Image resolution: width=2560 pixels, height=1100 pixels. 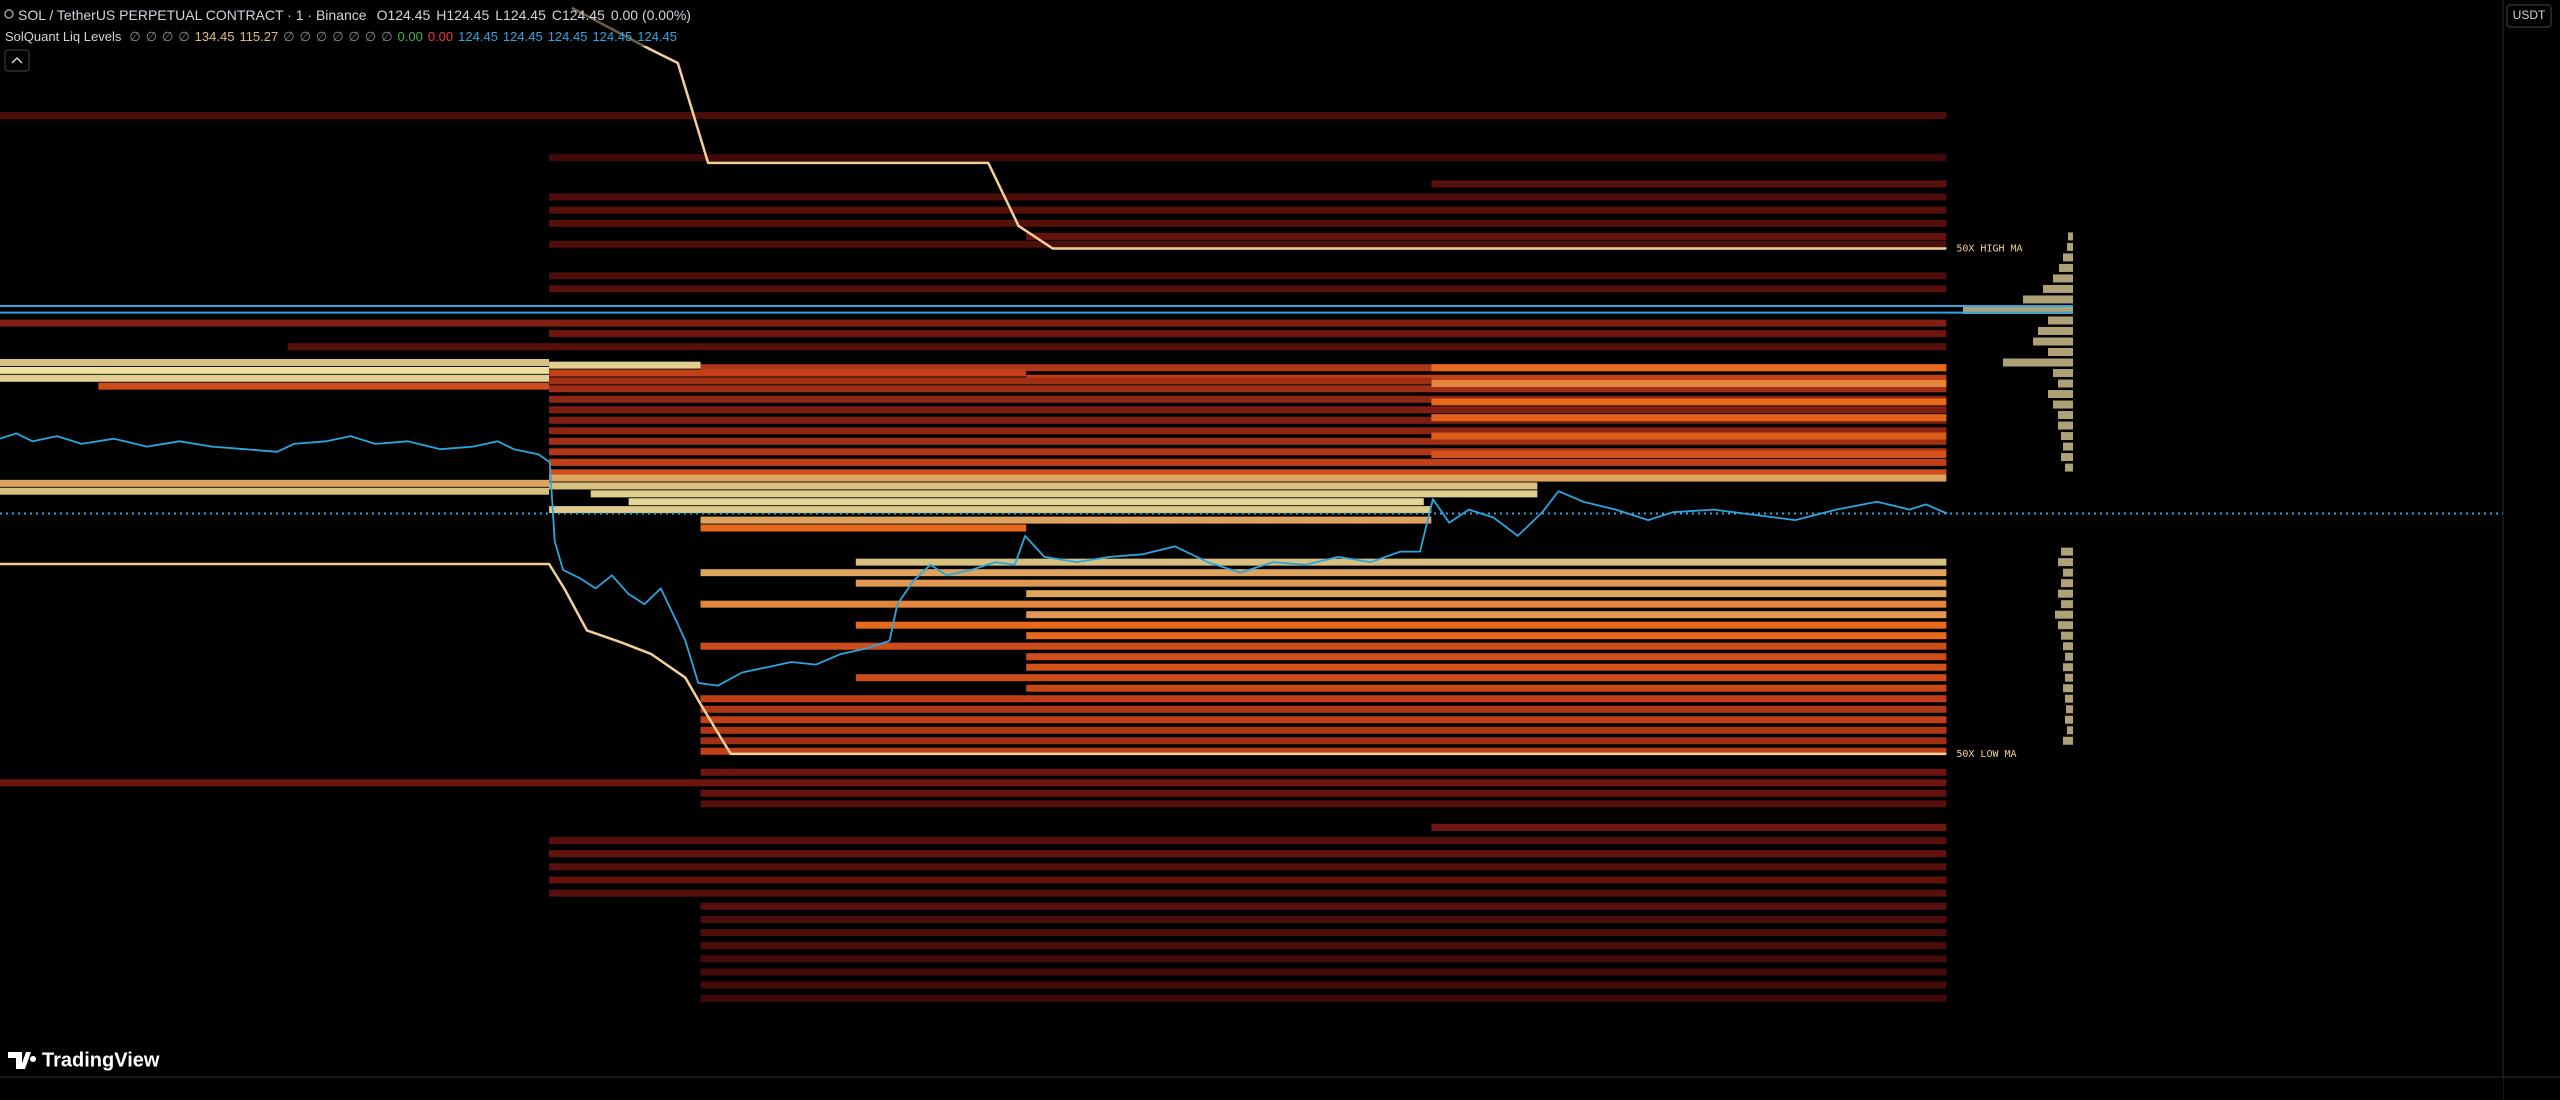 I want to click on price-axis, so click(x=2531, y=550).